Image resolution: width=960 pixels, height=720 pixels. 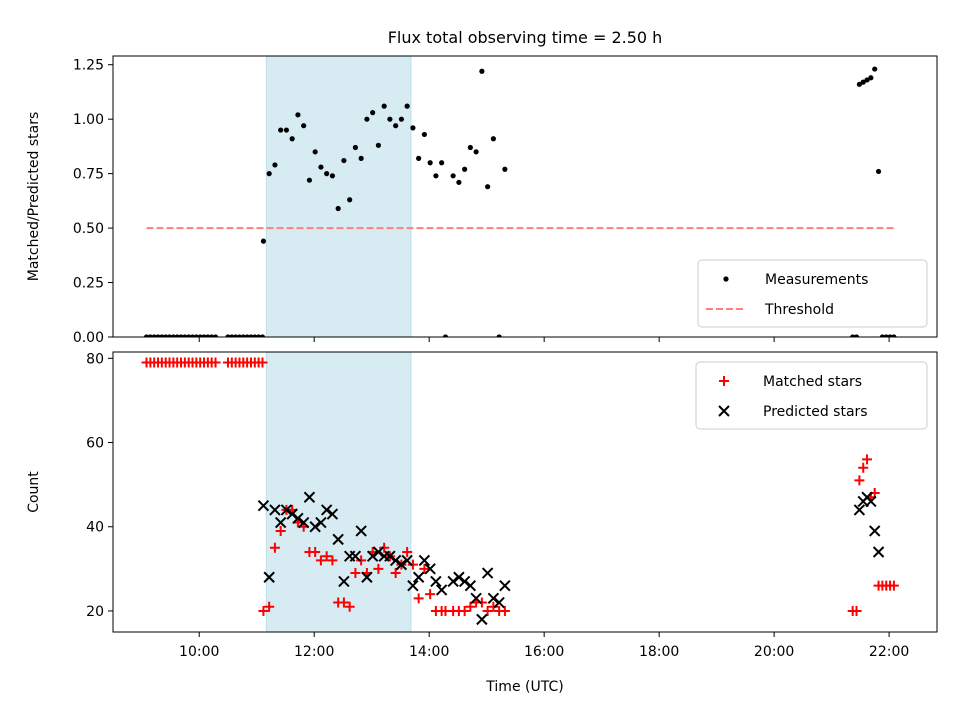 I want to click on y-tick-label: 40, so click(x=95, y=528).